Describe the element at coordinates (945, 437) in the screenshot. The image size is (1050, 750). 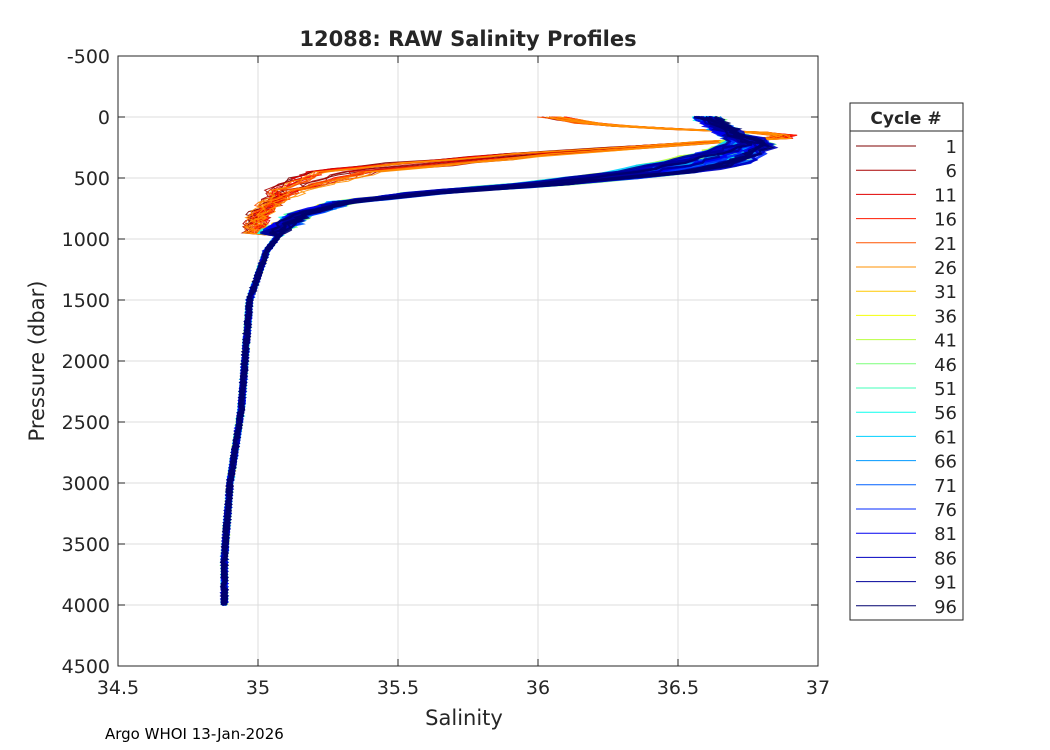
I see `legend-label: 61` at that location.